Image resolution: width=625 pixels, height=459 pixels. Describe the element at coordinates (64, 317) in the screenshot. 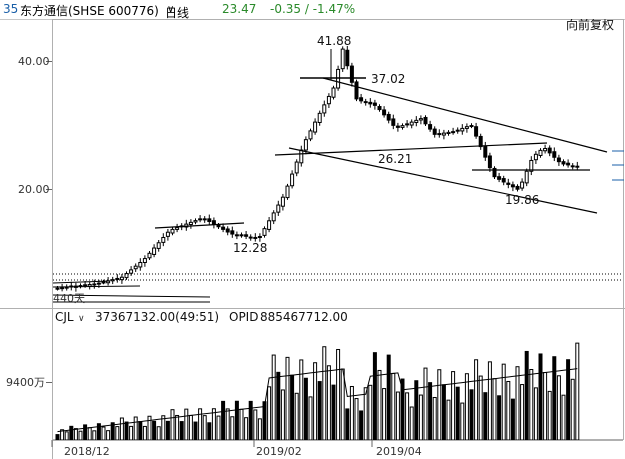

I see `volume-indicator-label: CJL` at that location.